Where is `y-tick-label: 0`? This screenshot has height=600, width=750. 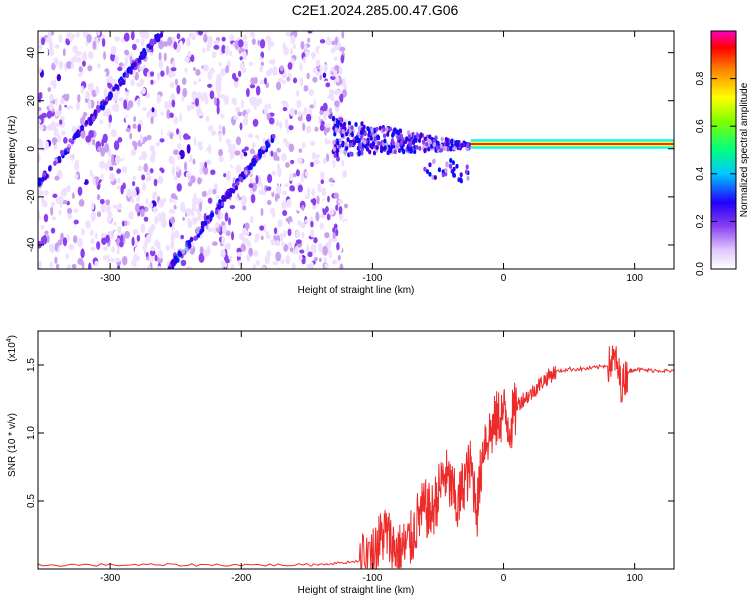
y-tick-label: 0 is located at coordinates (31, 149).